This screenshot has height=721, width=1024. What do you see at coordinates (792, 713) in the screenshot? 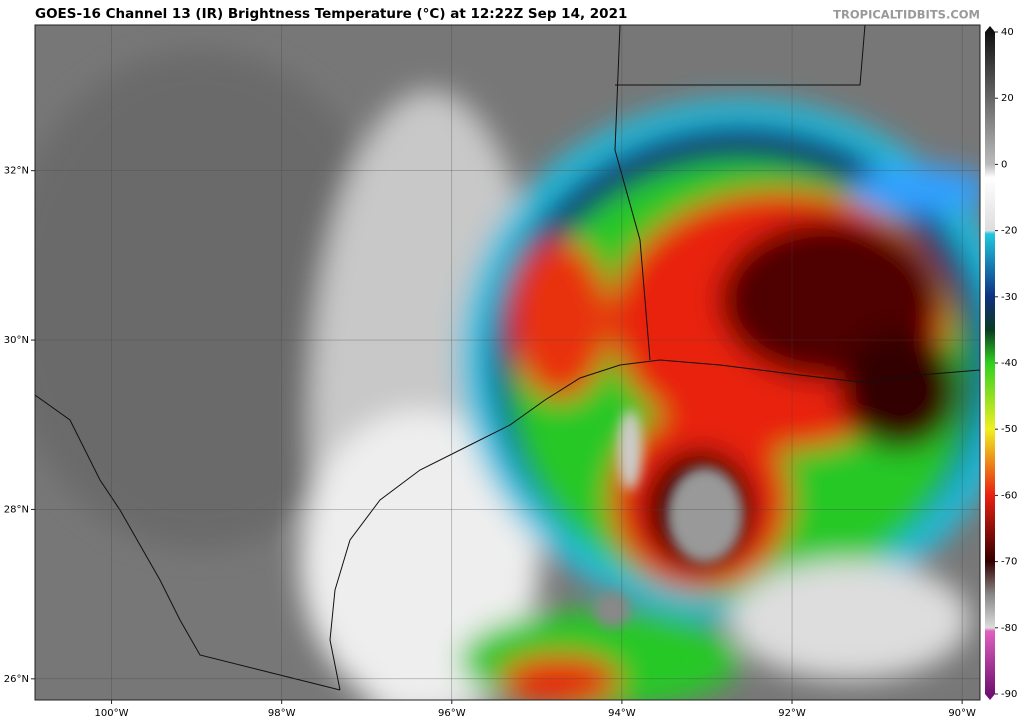
I see `lon-label: 92°W` at bounding box center [792, 713].